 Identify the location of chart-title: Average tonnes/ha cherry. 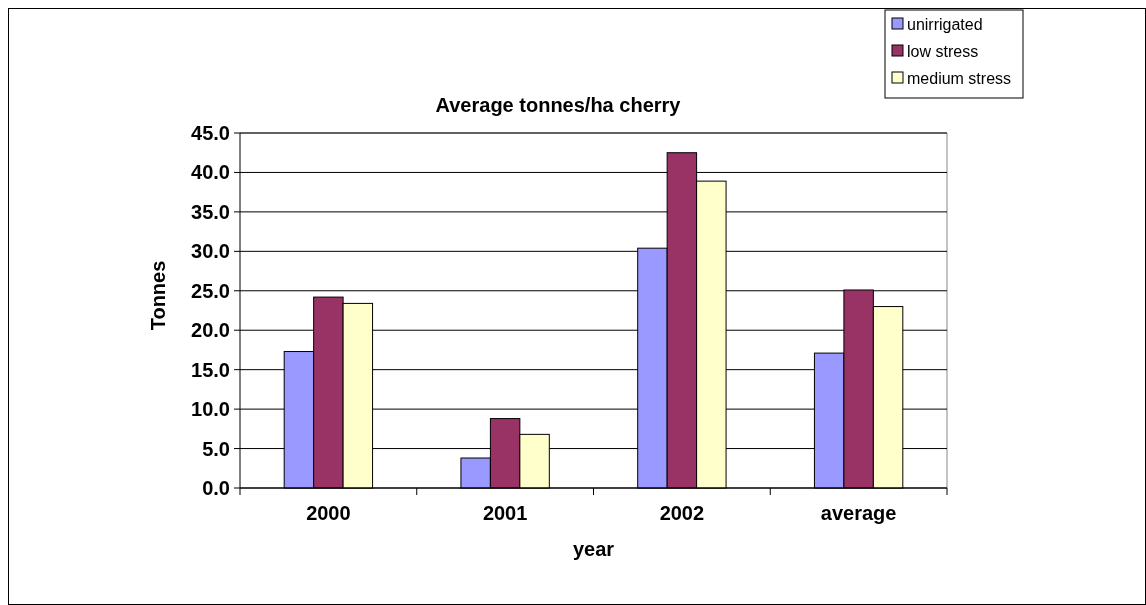
(558, 105).